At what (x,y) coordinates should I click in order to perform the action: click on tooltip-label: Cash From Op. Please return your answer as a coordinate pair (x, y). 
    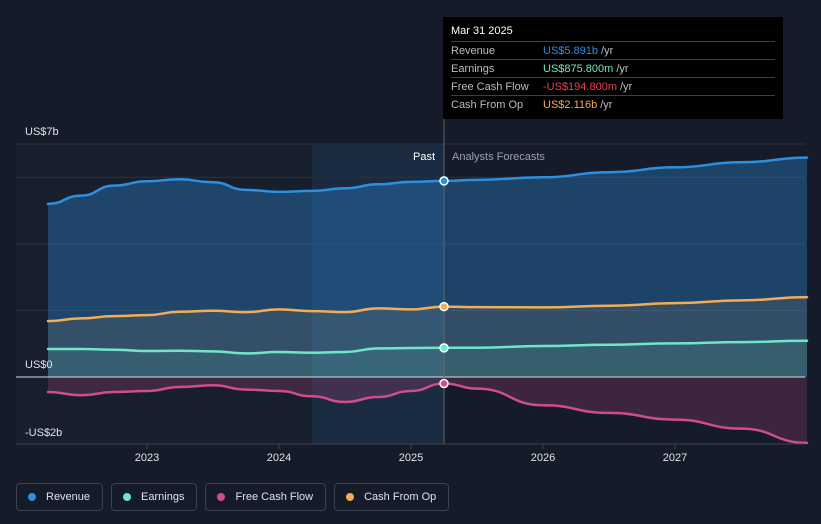
    Looking at the image, I should click on (487, 104).